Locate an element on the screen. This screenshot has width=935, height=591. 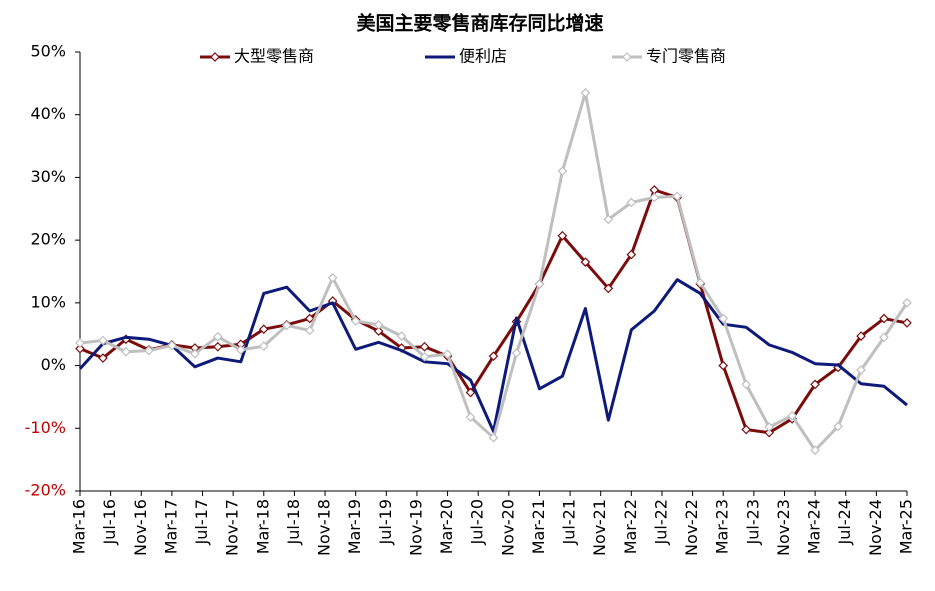
x-tick-label: Jul-22 is located at coordinates (660, 522).